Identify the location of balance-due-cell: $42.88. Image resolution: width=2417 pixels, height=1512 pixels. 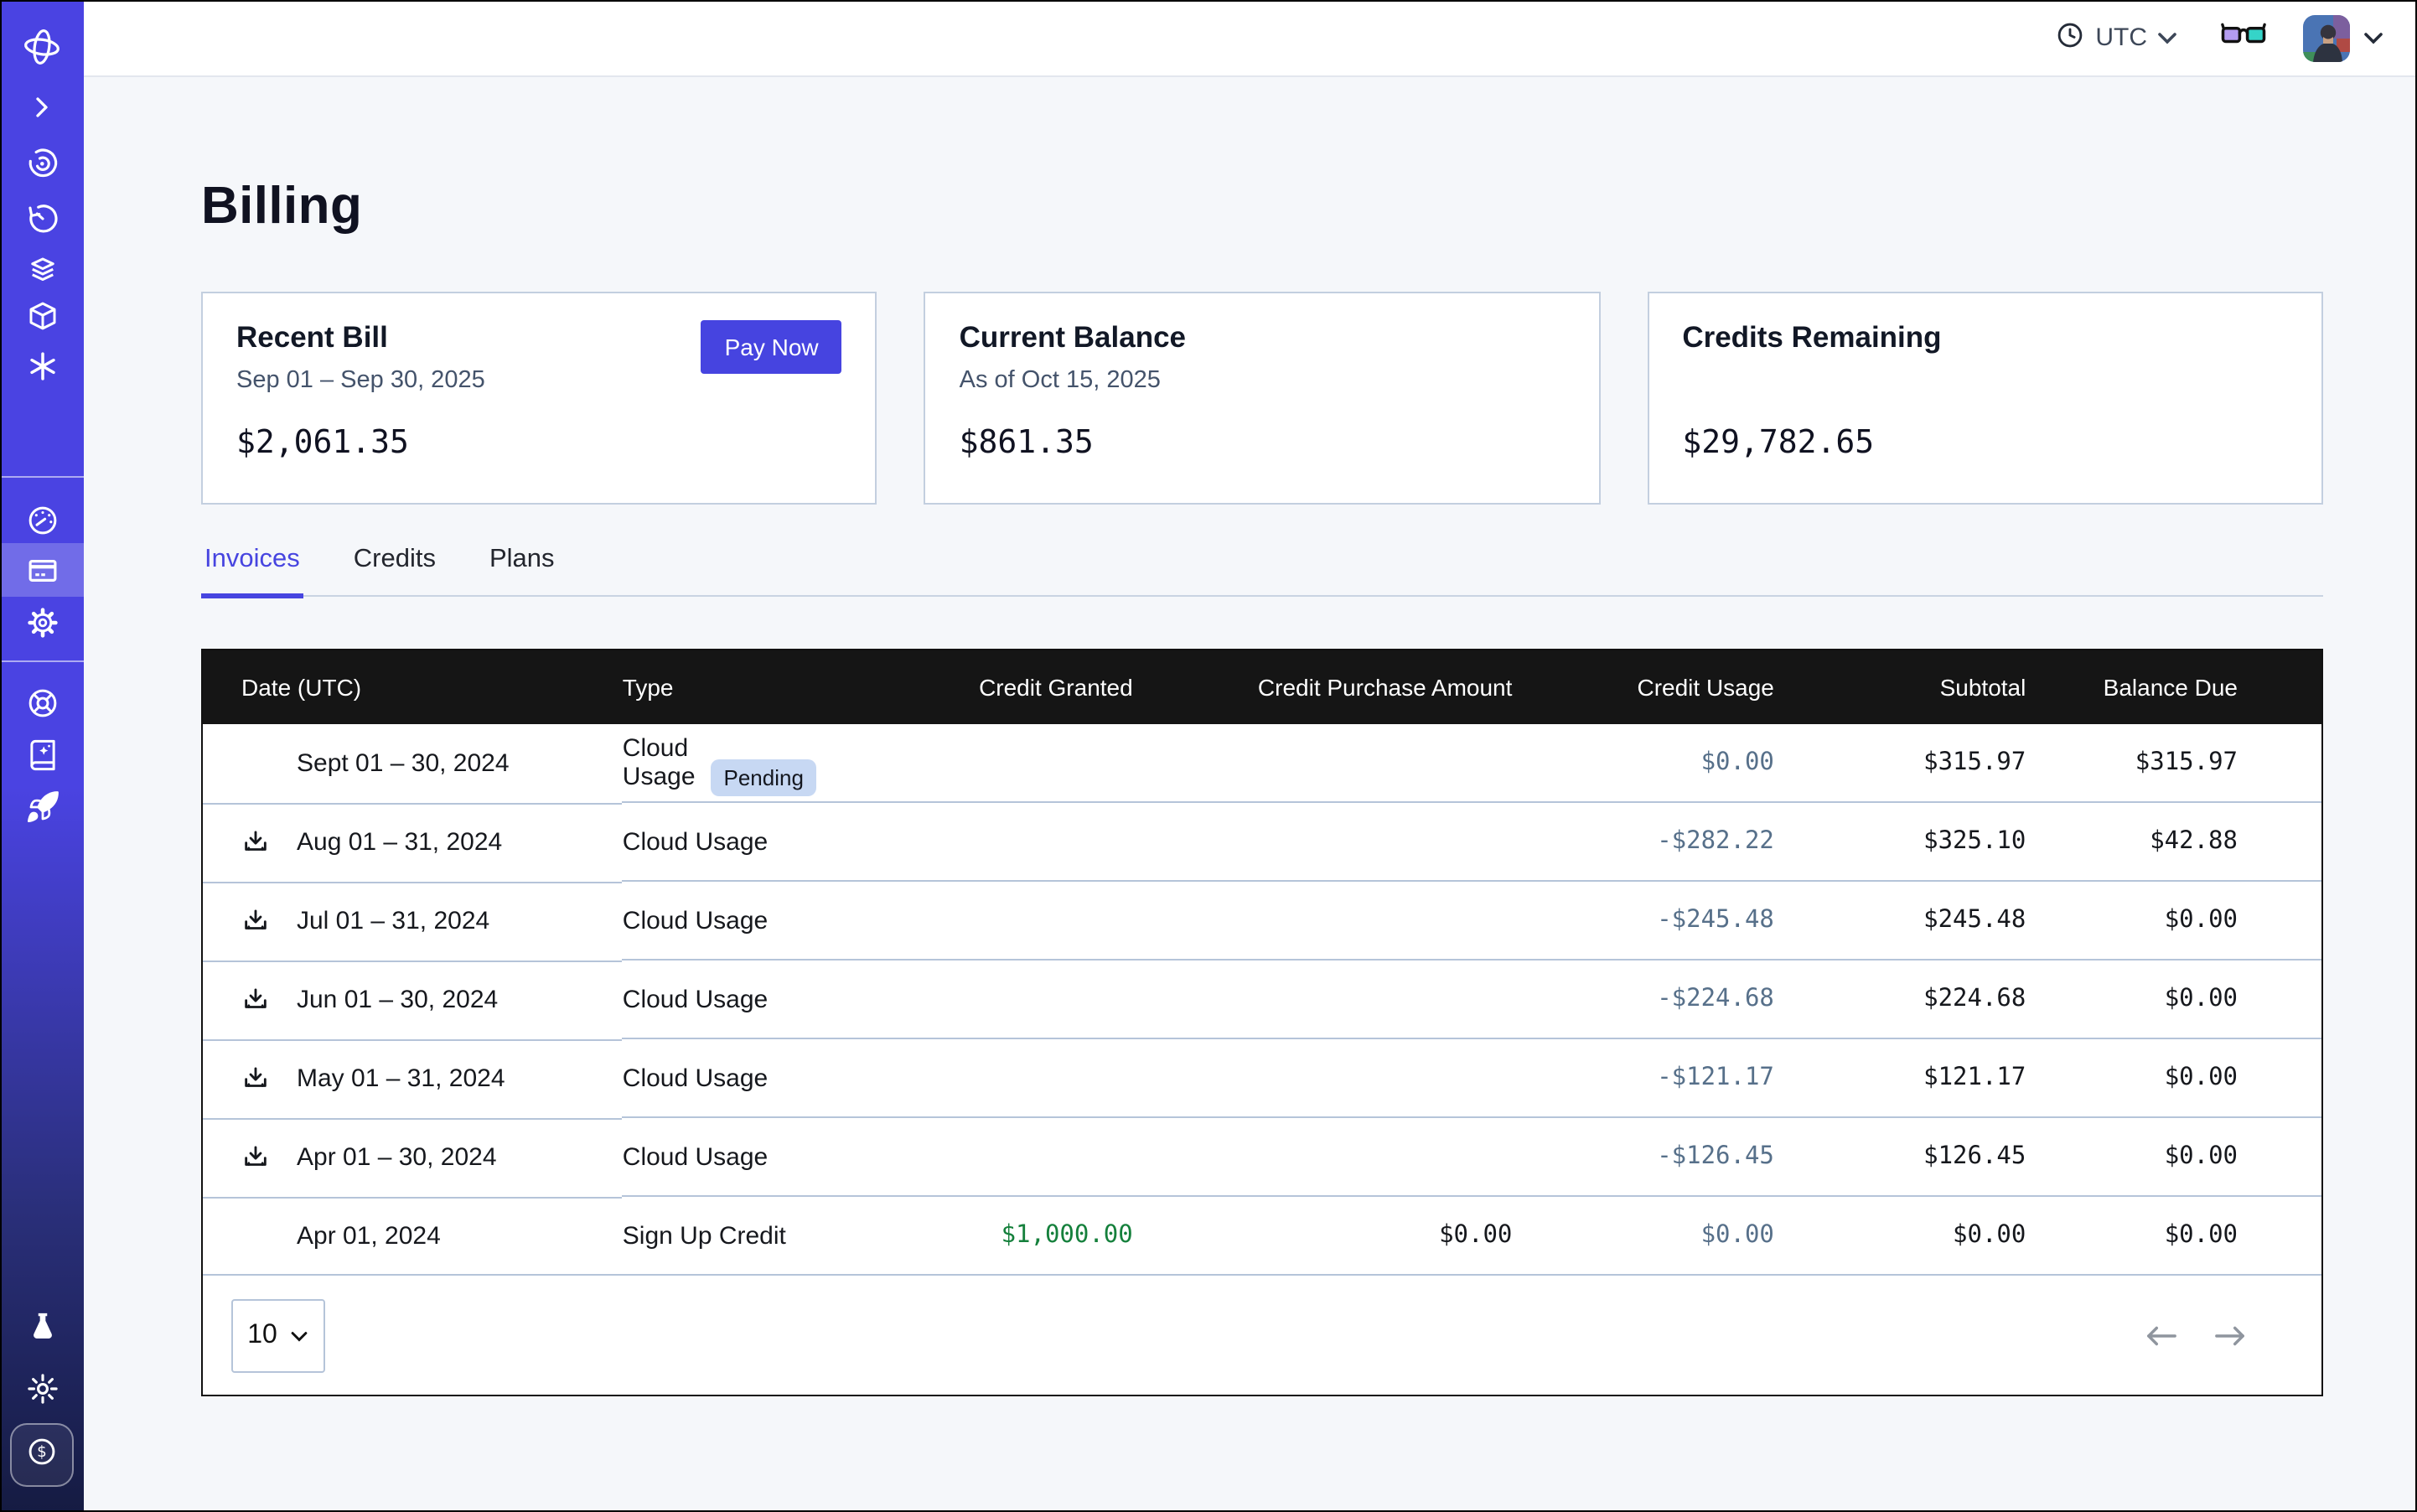
(2173, 841).